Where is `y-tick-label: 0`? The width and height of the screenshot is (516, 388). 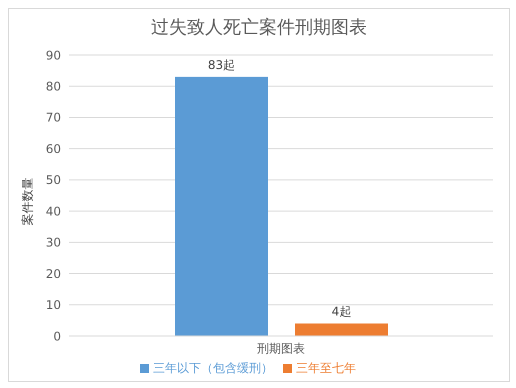 y-tick-label: 0 is located at coordinates (57, 336).